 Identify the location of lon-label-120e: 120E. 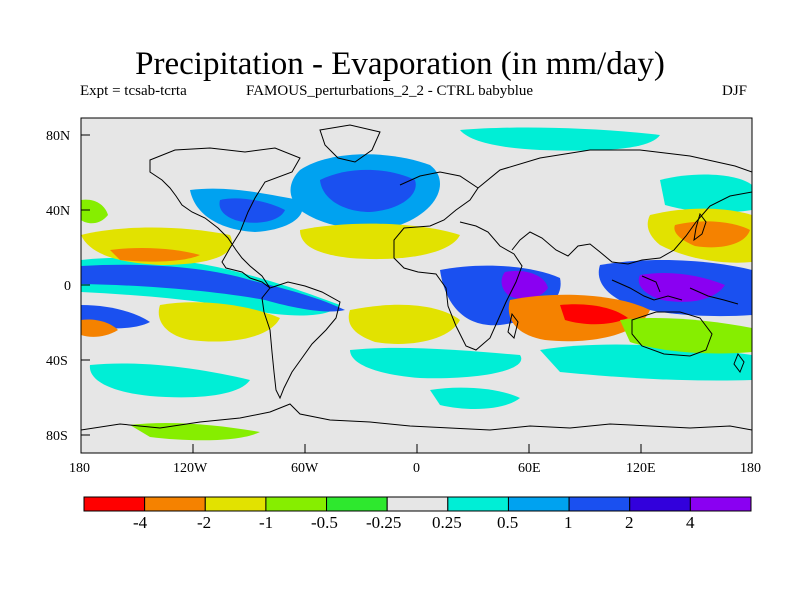
(641, 468).